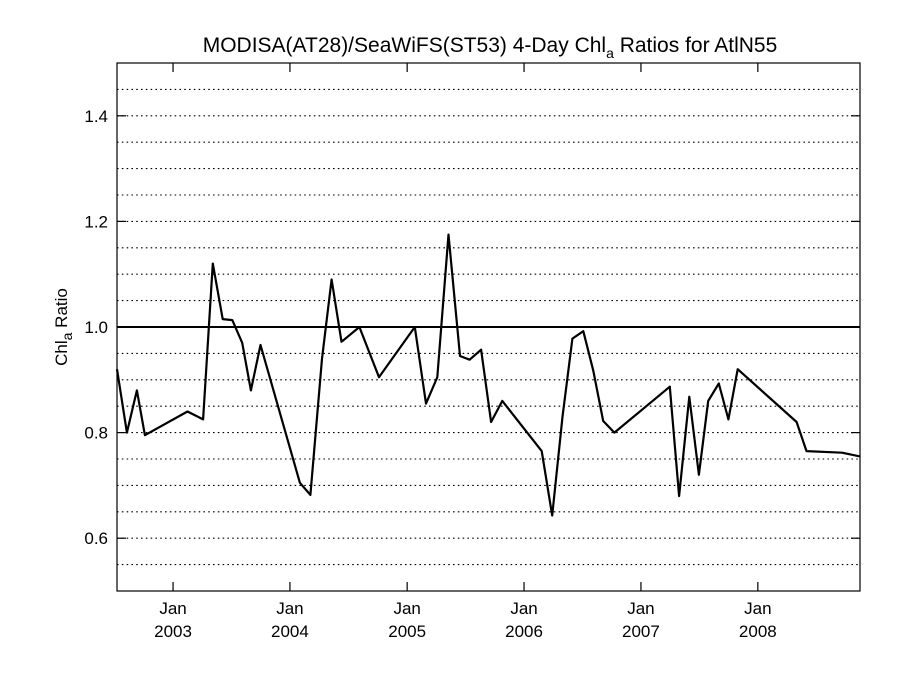 This screenshot has width=900, height=675. Describe the element at coordinates (758, 631) in the screenshot. I see `x-tick-year-label: 2008` at that location.